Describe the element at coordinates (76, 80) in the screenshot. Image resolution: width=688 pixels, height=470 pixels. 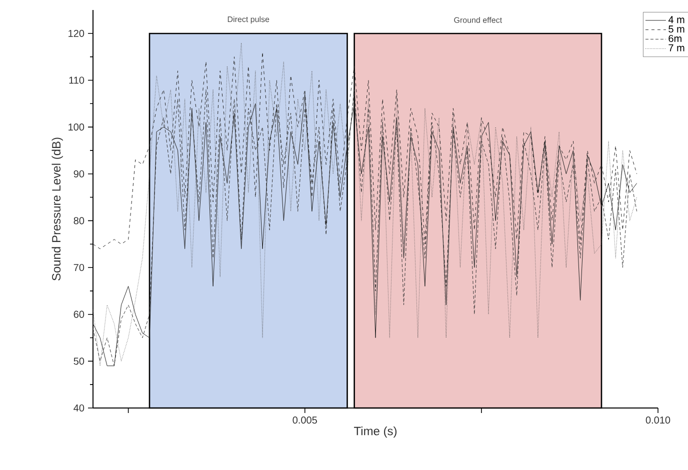
I see `y-tick-label: 110` at that location.